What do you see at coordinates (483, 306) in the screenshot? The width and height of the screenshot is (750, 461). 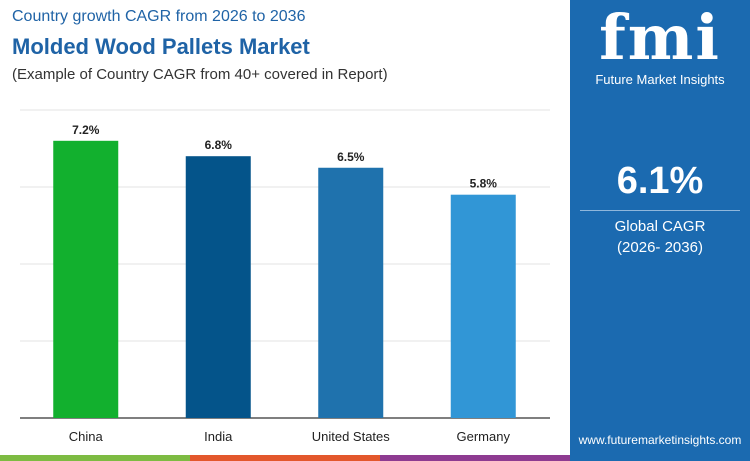 I see `bar-germany` at bounding box center [483, 306].